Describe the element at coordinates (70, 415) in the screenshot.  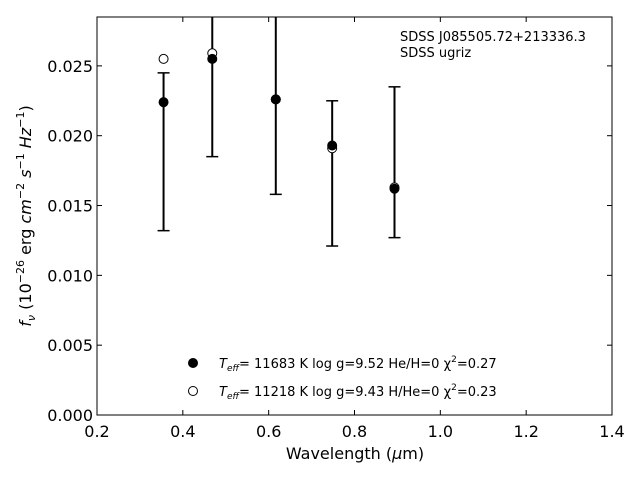
I see `y-tick-label: 0.000` at that location.